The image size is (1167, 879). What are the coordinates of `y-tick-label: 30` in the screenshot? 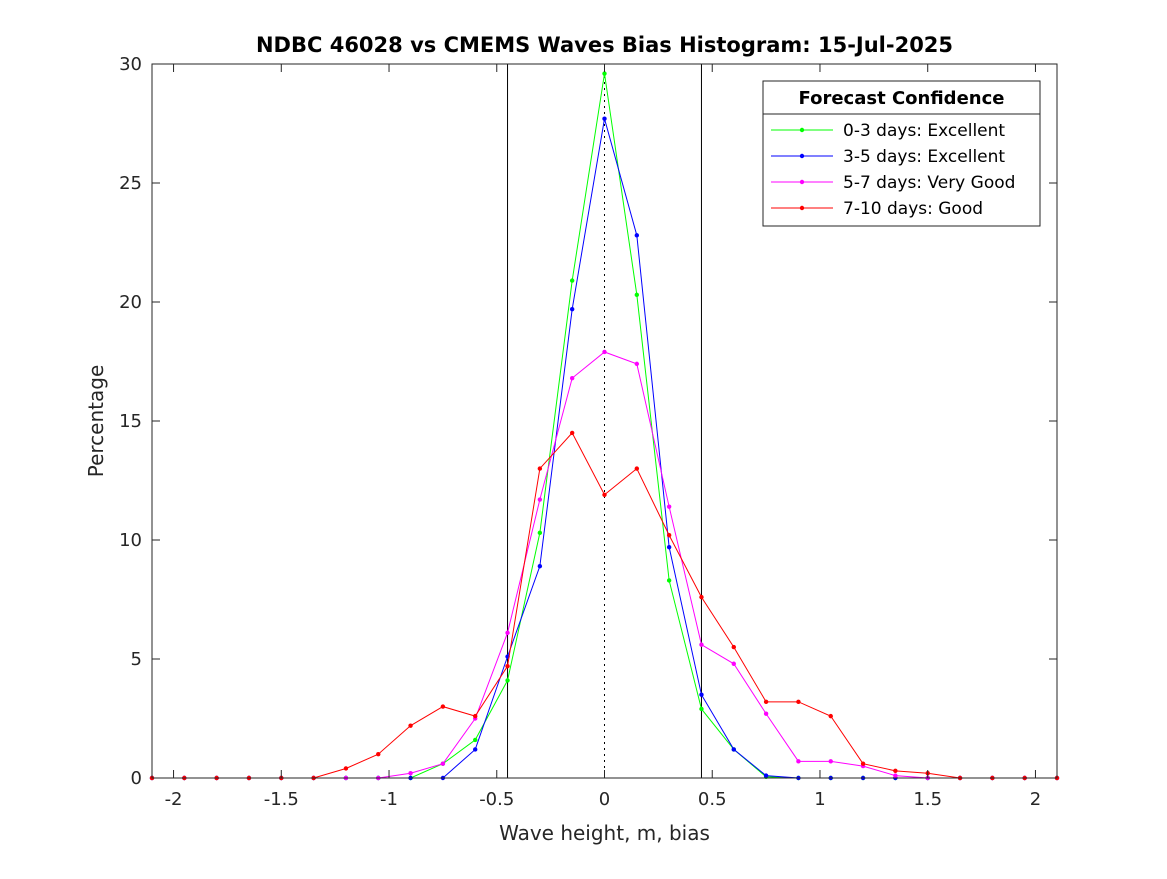 It's located at (130, 64).